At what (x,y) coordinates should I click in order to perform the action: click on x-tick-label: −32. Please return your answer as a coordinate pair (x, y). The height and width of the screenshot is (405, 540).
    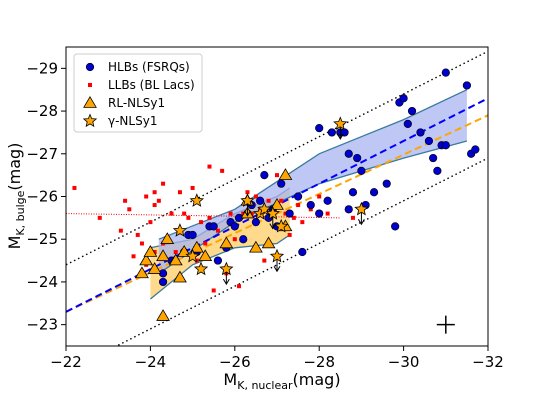
    Looking at the image, I should click on (488, 362).